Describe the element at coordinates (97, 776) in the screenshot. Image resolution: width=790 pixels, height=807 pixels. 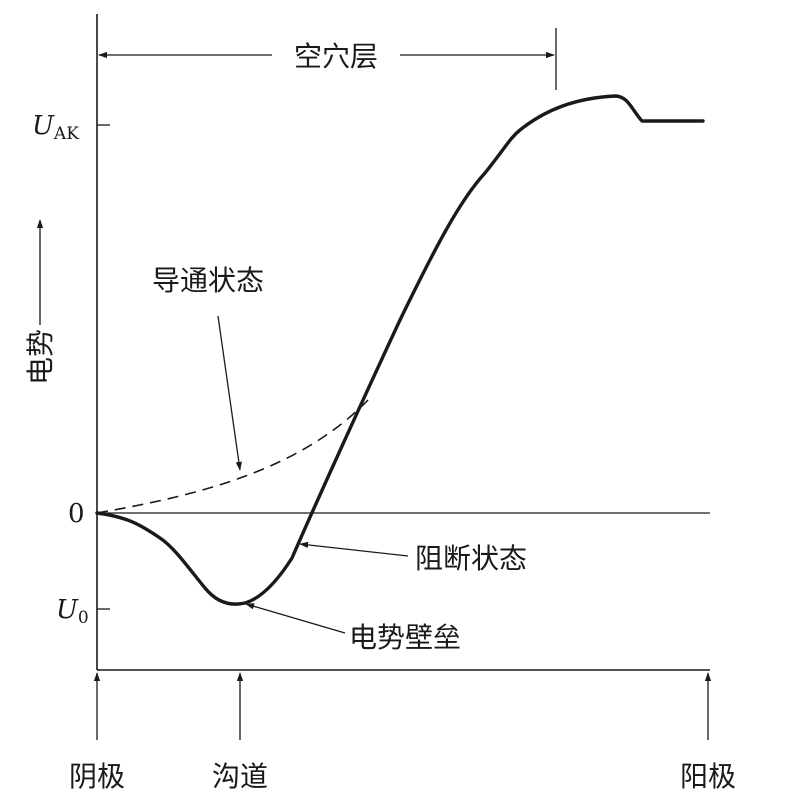
I see `cathode-label: 阴极` at that location.